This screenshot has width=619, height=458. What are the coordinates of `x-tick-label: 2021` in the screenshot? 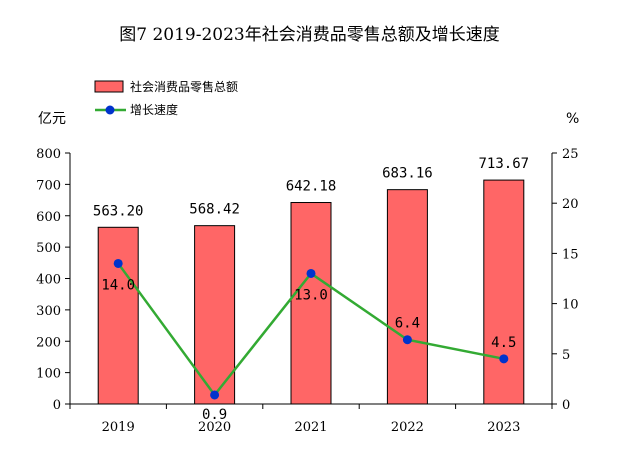 It's located at (310, 427).